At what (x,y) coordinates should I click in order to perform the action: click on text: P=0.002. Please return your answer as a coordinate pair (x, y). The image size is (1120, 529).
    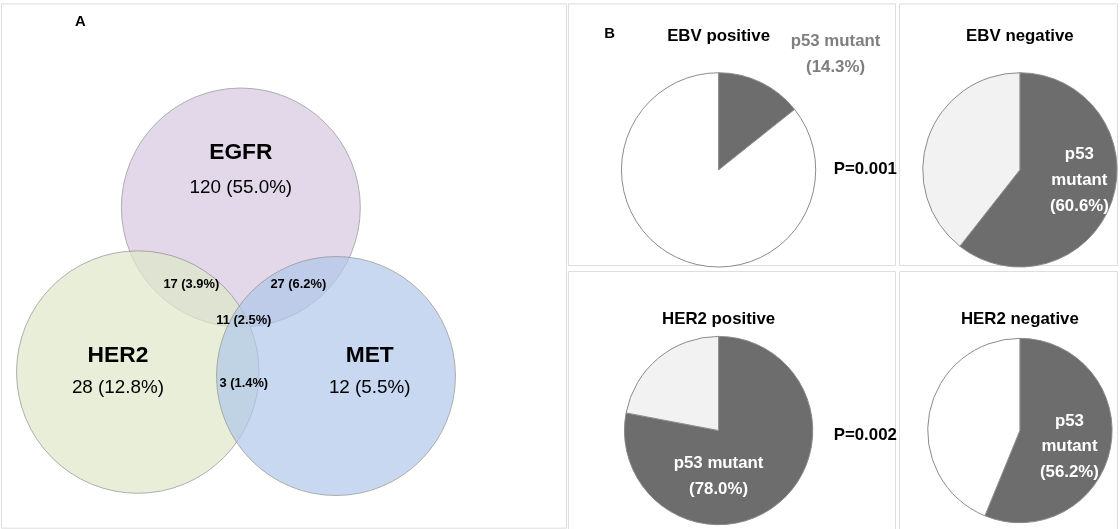
    Looking at the image, I should click on (865, 435).